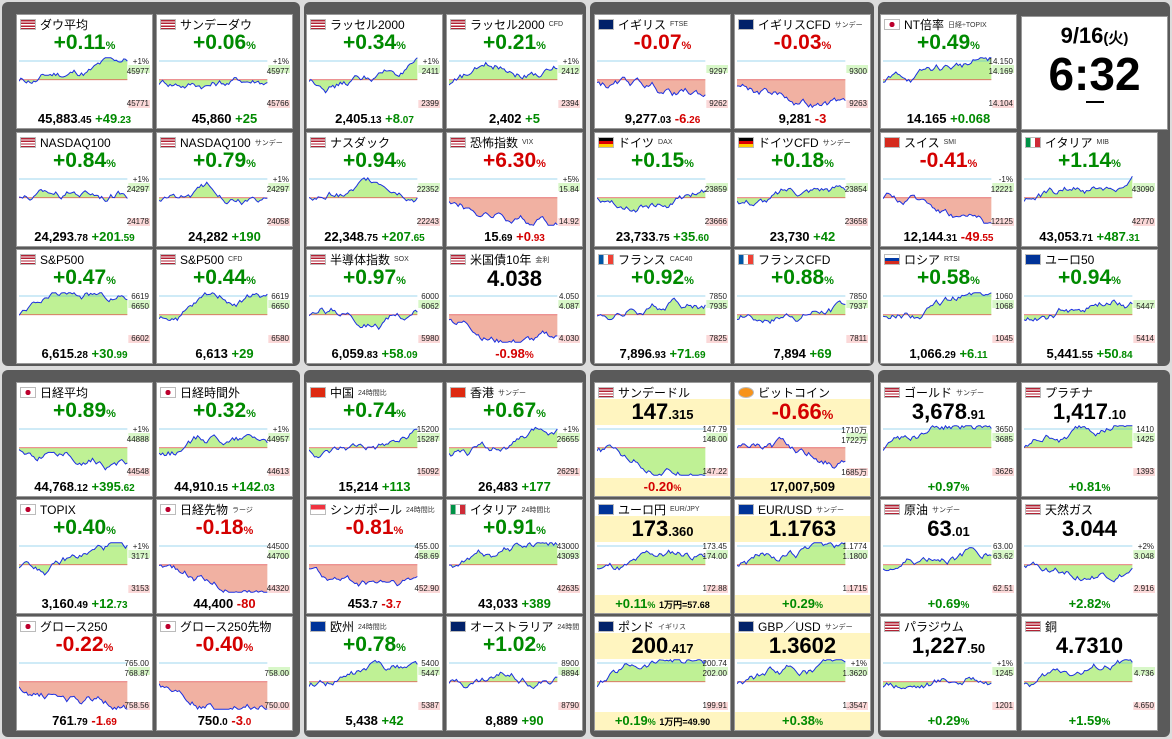  I want to click on price-decimal: .13, so click(374, 120).